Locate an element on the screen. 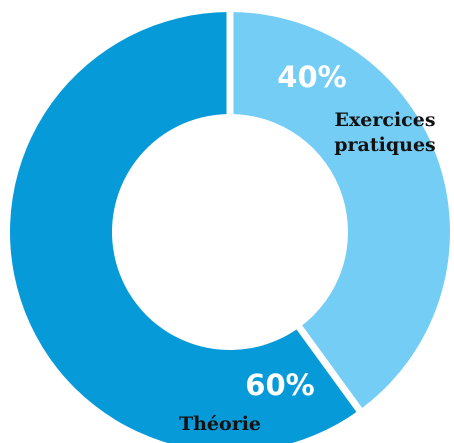 Image resolution: width=454 pixels, height=443 pixels. category-label-exercices-pratiques: Exercices is located at coordinates (384, 120).